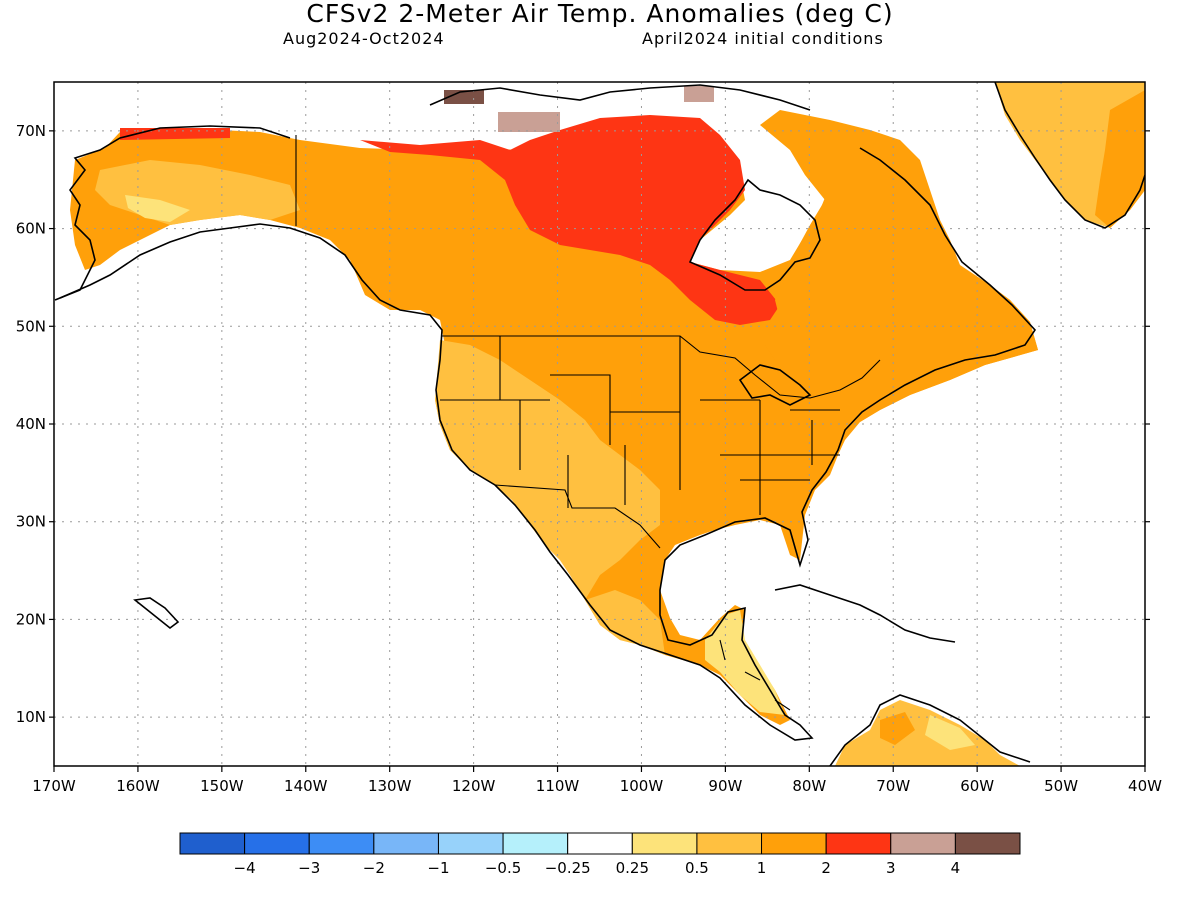 The image size is (1200, 900). What do you see at coordinates (31, 717) in the screenshot?
I see `lat-label: 10N` at bounding box center [31, 717].